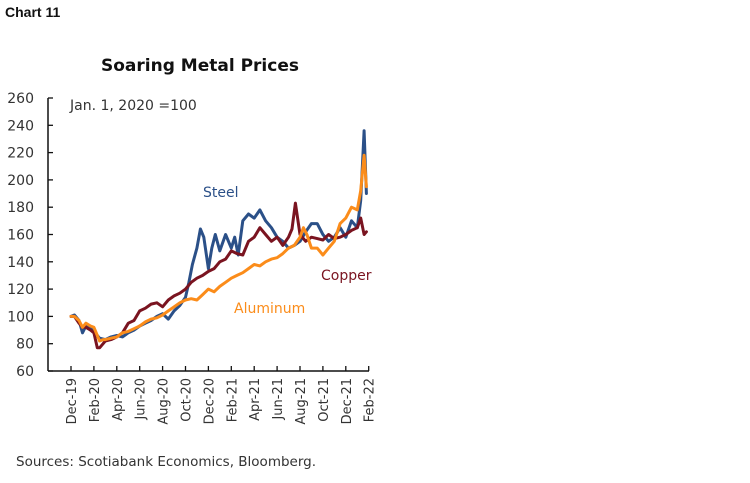  What do you see at coordinates (301, 401) in the screenshot?
I see `x-tick-label: Aug-21` at bounding box center [301, 401].